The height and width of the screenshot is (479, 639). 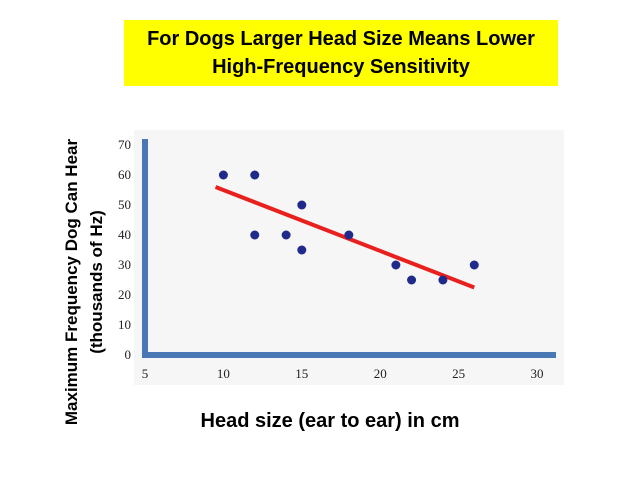 I want to click on y-tick-label: 30, so click(x=124, y=264).